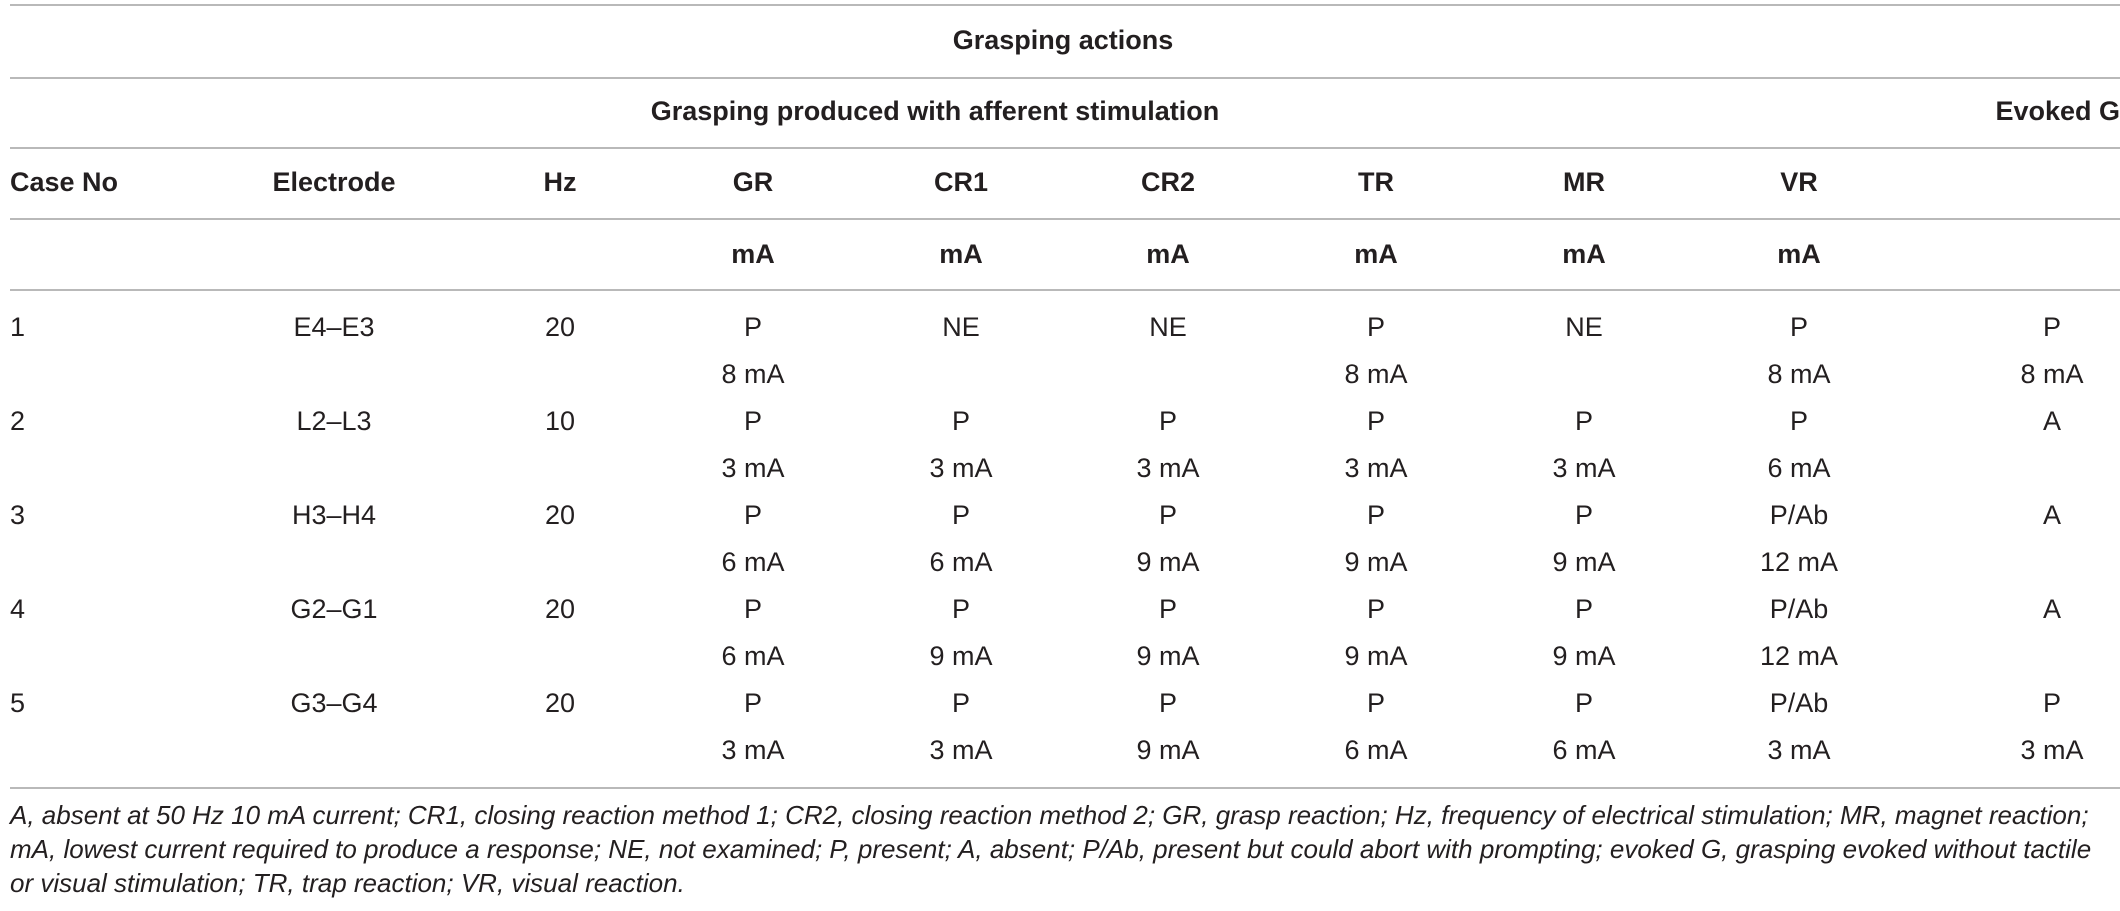  I want to click on cr1-result: NE, so click(961, 327).